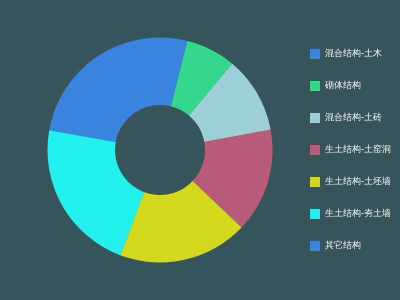  What do you see at coordinates (353, 117) in the screenshot?
I see `legend-label: 混合结构-土砖` at bounding box center [353, 117].